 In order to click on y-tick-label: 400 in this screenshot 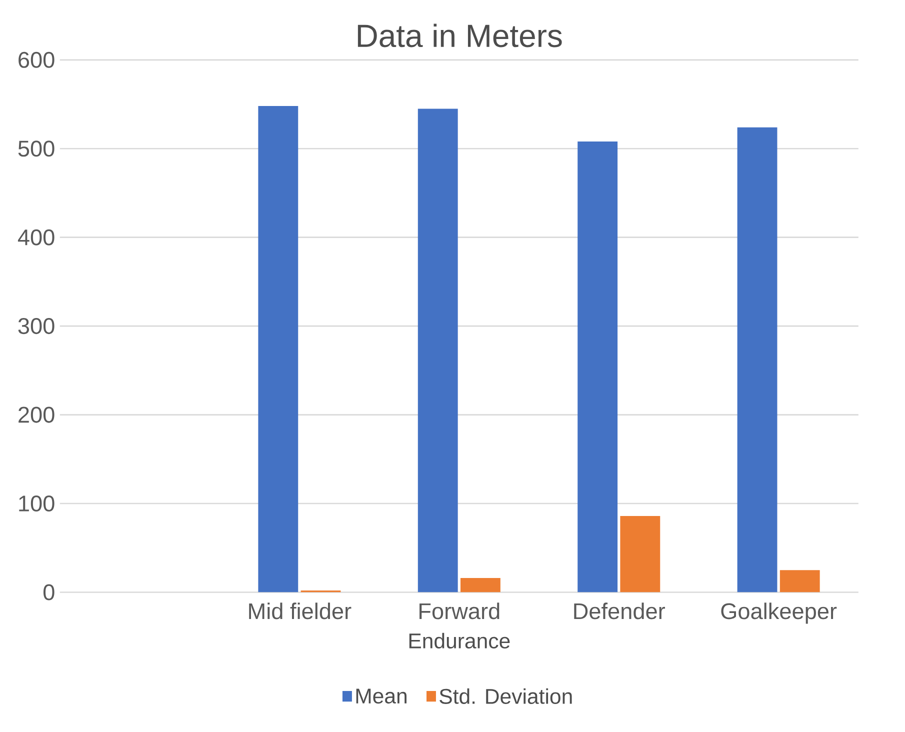, I will do `click(36, 237)`.